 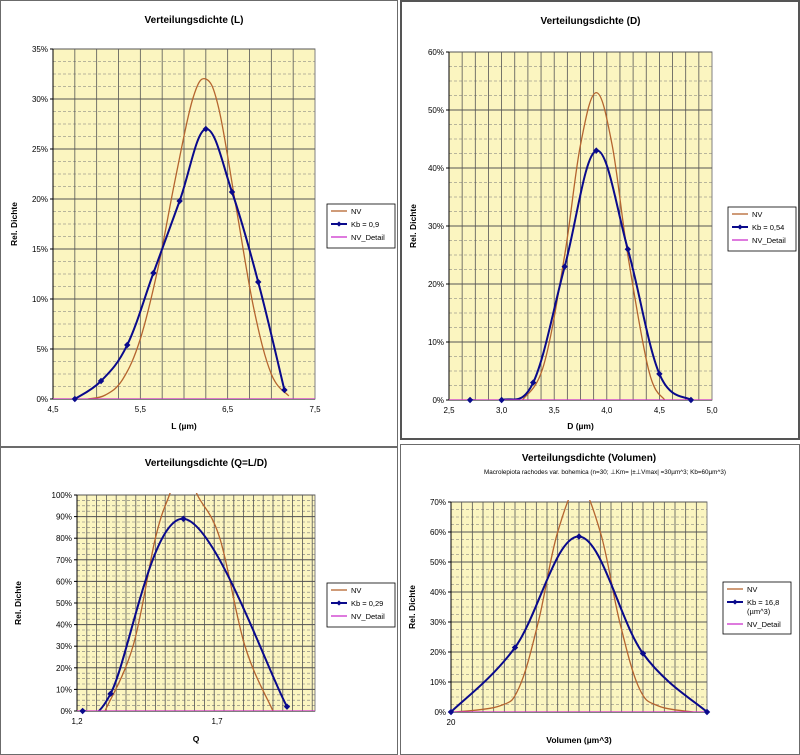 What do you see at coordinates (590, 21) in the screenshot?
I see `chart-title: Verteilungsdichte (D)` at bounding box center [590, 21].